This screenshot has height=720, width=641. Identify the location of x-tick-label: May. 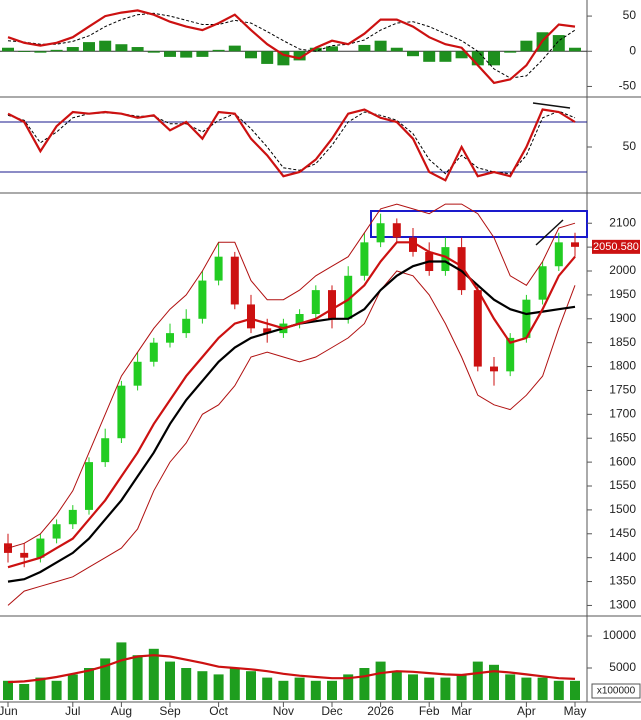
(575, 711).